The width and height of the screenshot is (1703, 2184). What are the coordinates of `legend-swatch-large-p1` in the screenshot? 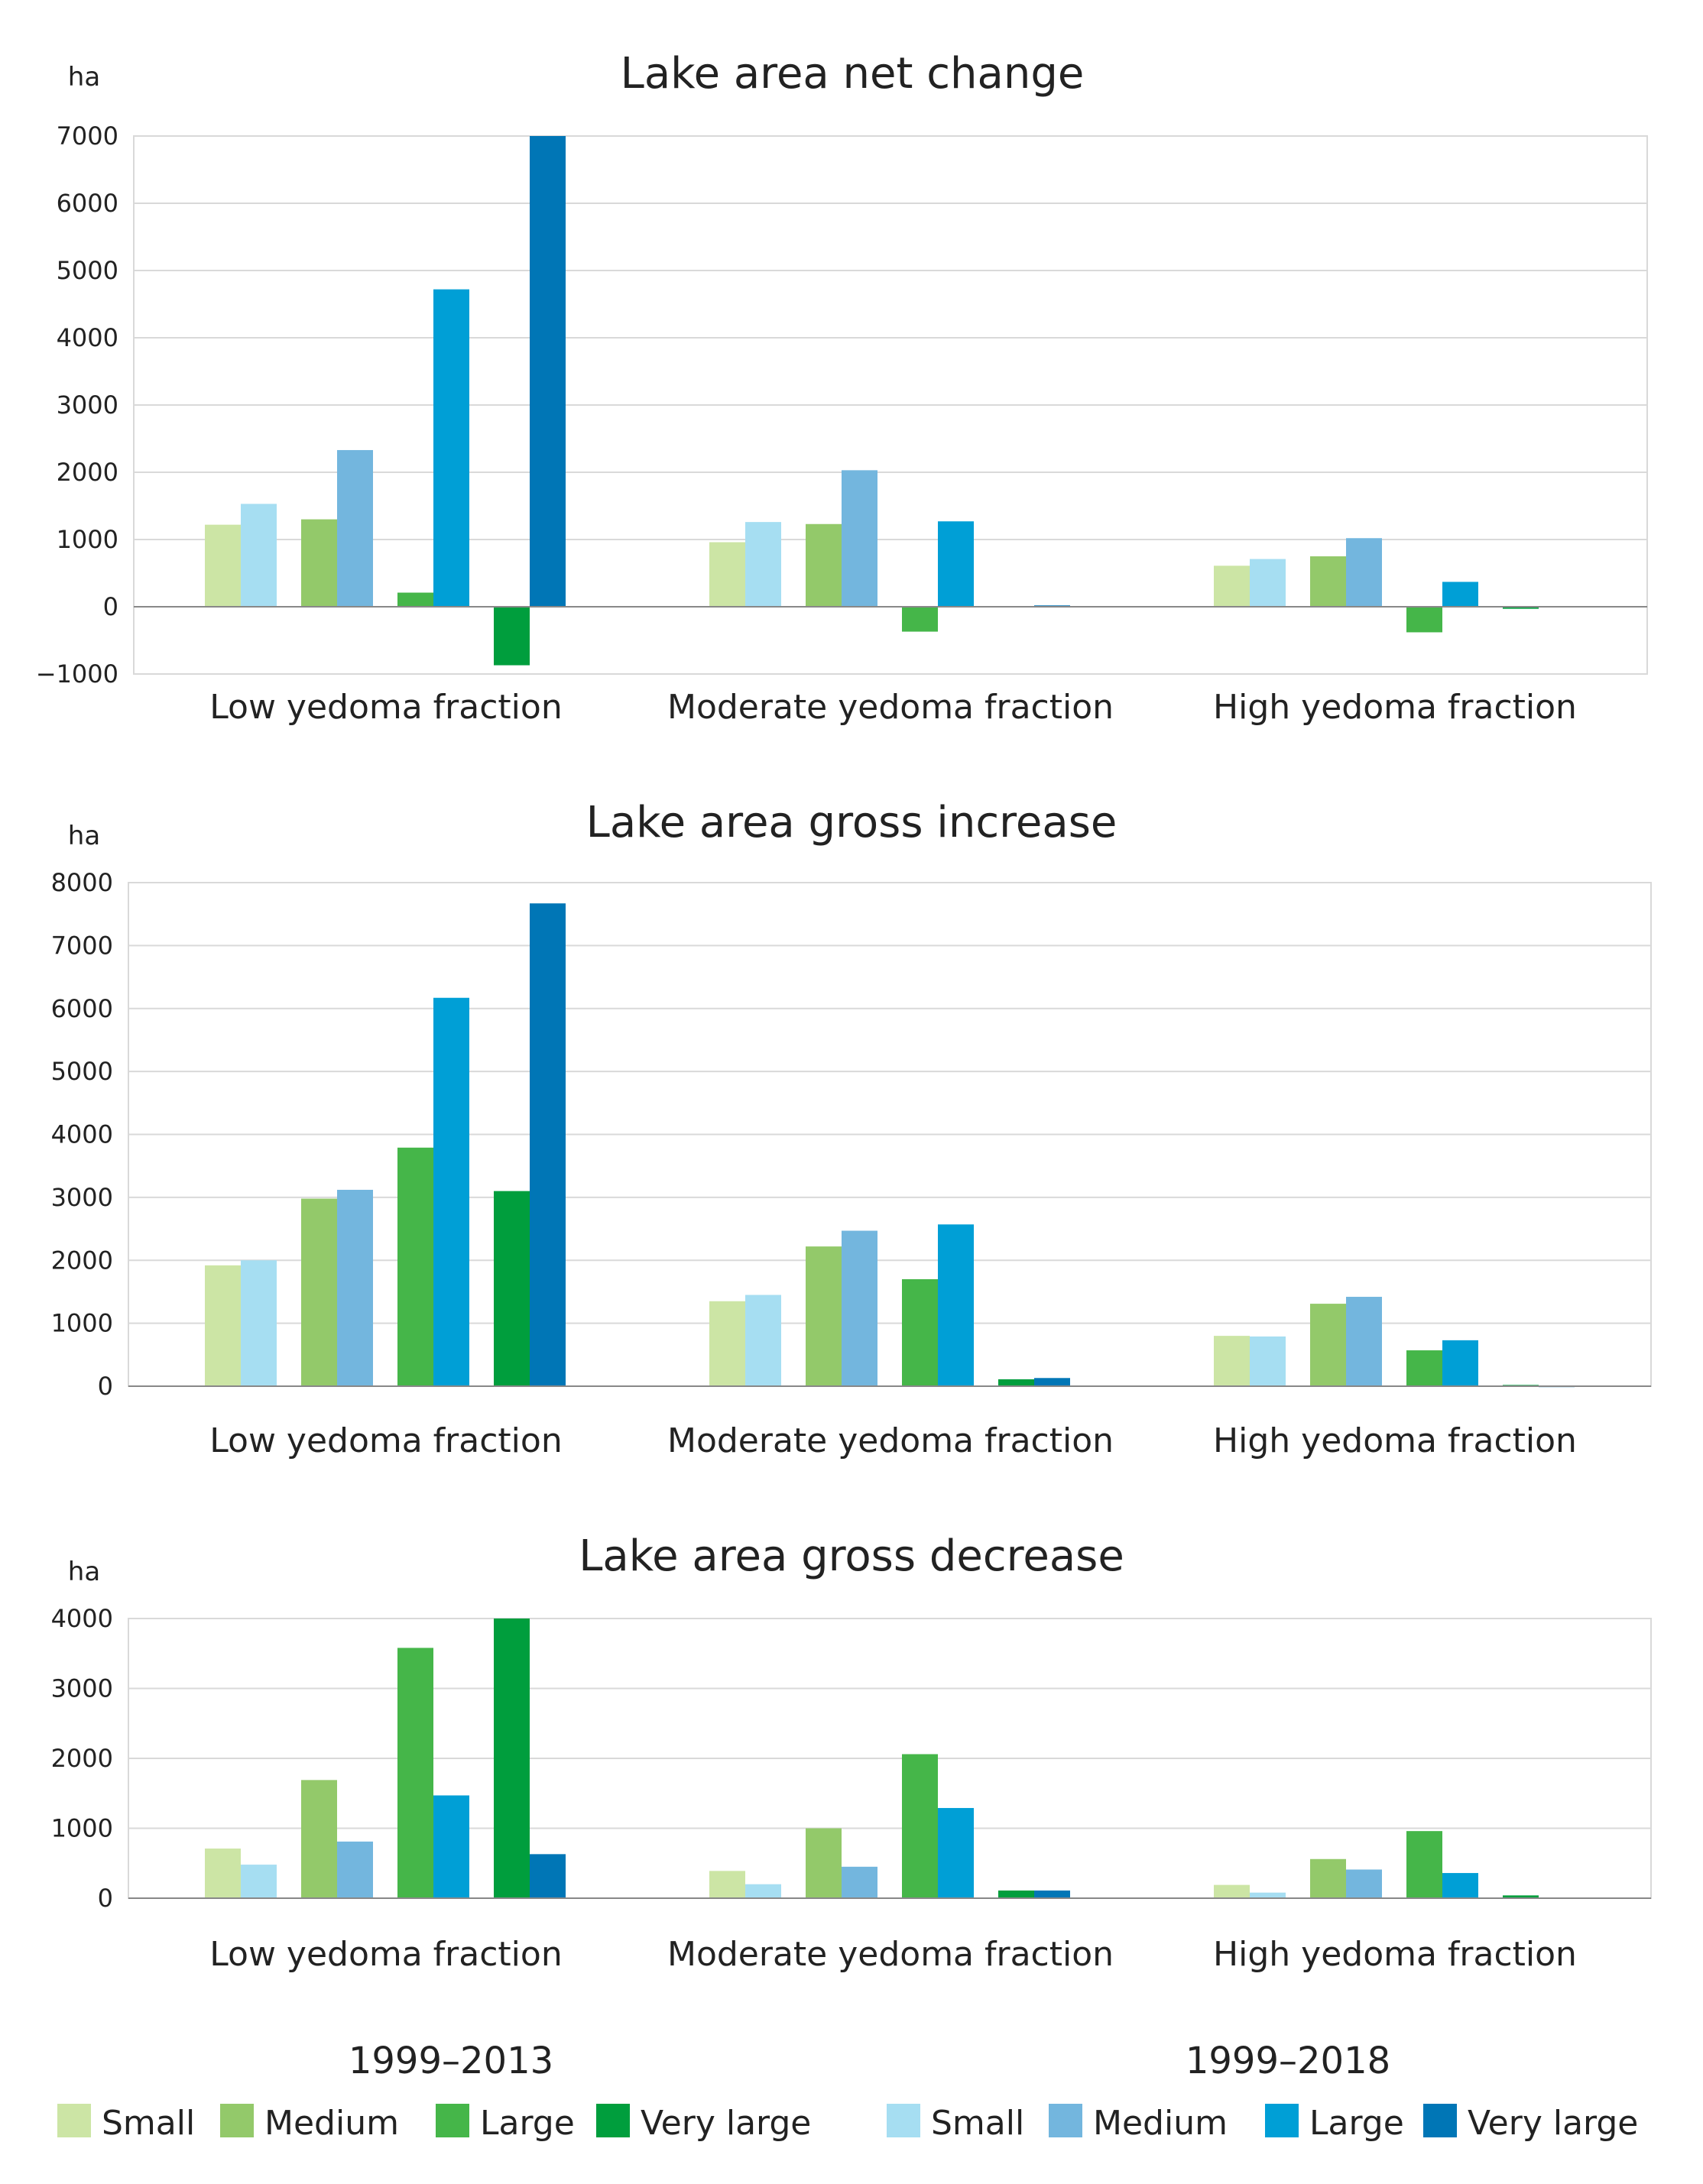 It's located at (452, 2120).